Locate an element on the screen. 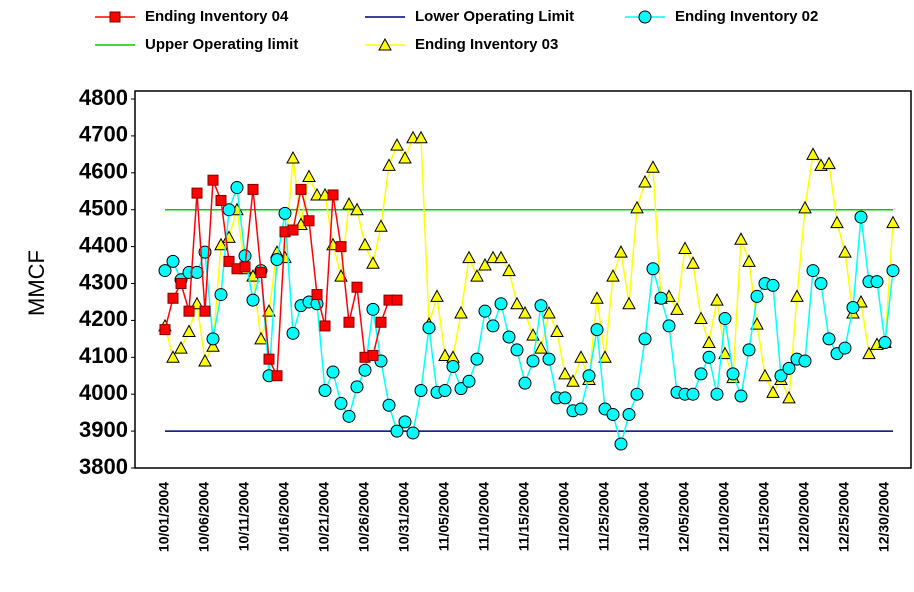 The width and height of the screenshot is (914, 592). y-tick-label: 4300 is located at coordinates (103, 281).